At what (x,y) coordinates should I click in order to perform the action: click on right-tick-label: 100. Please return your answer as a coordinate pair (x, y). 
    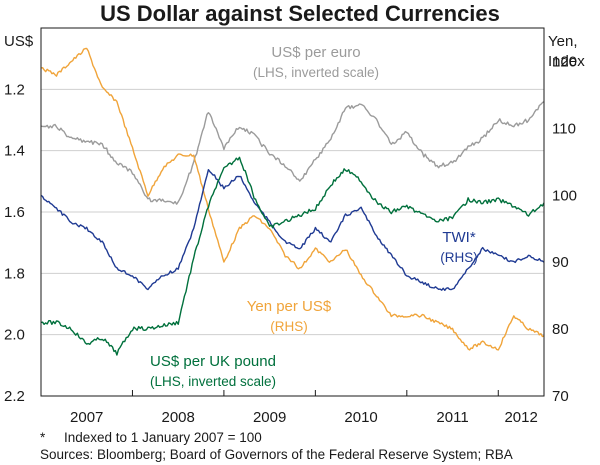
    Looking at the image, I should click on (564, 195).